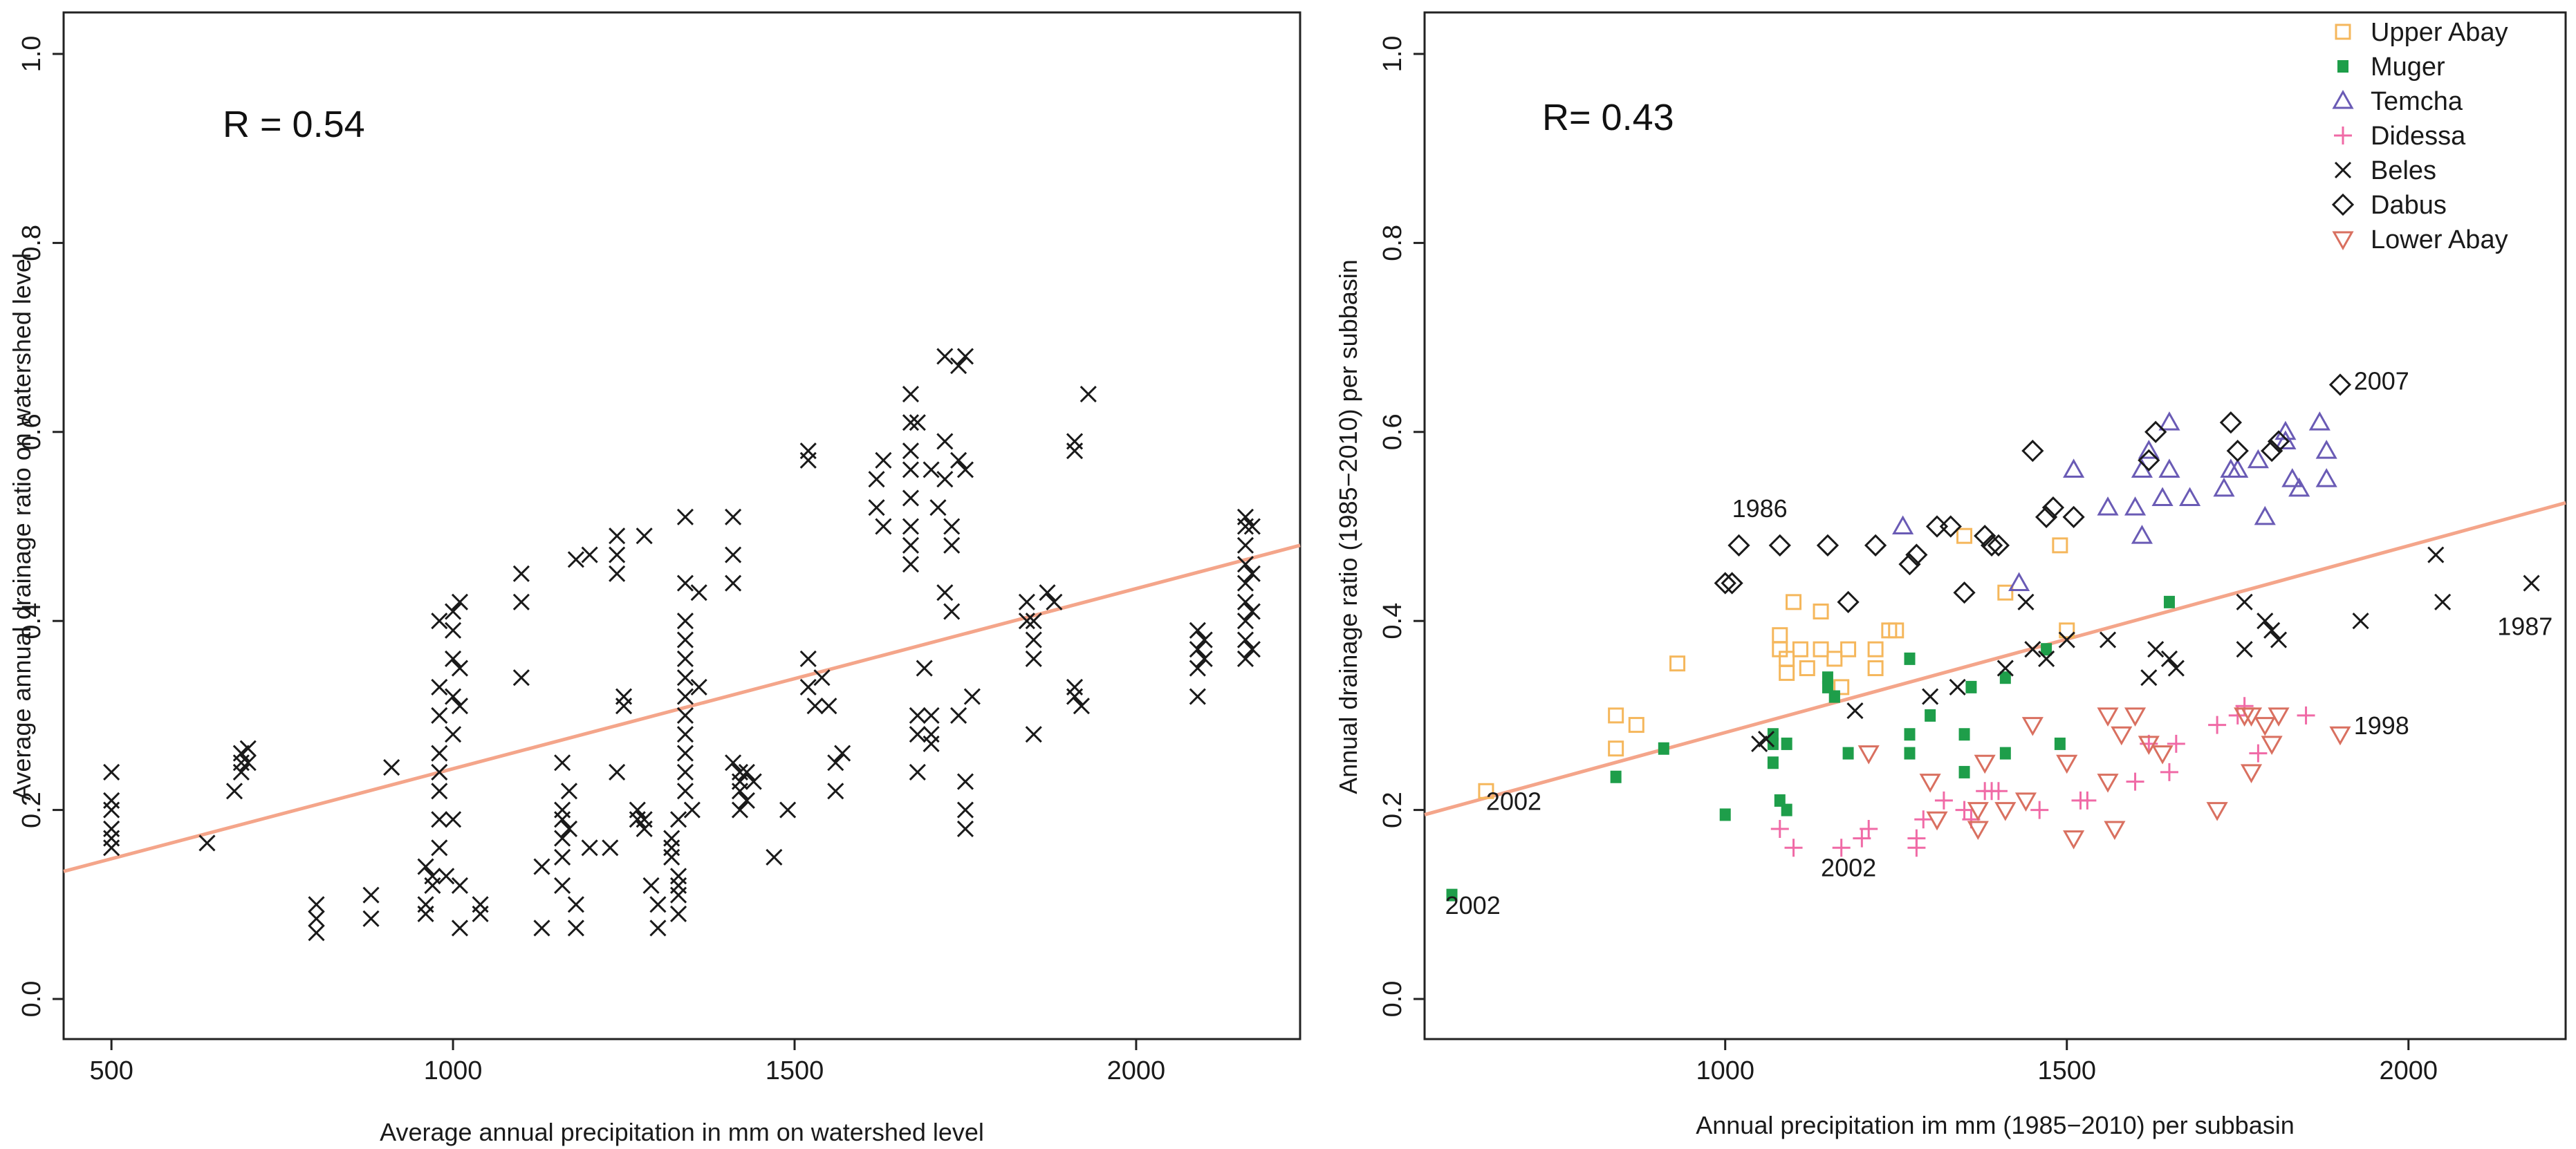 This screenshot has width=2576, height=1149. What do you see at coordinates (2408, 67) in the screenshot?
I see `legend-label: Muger` at bounding box center [2408, 67].